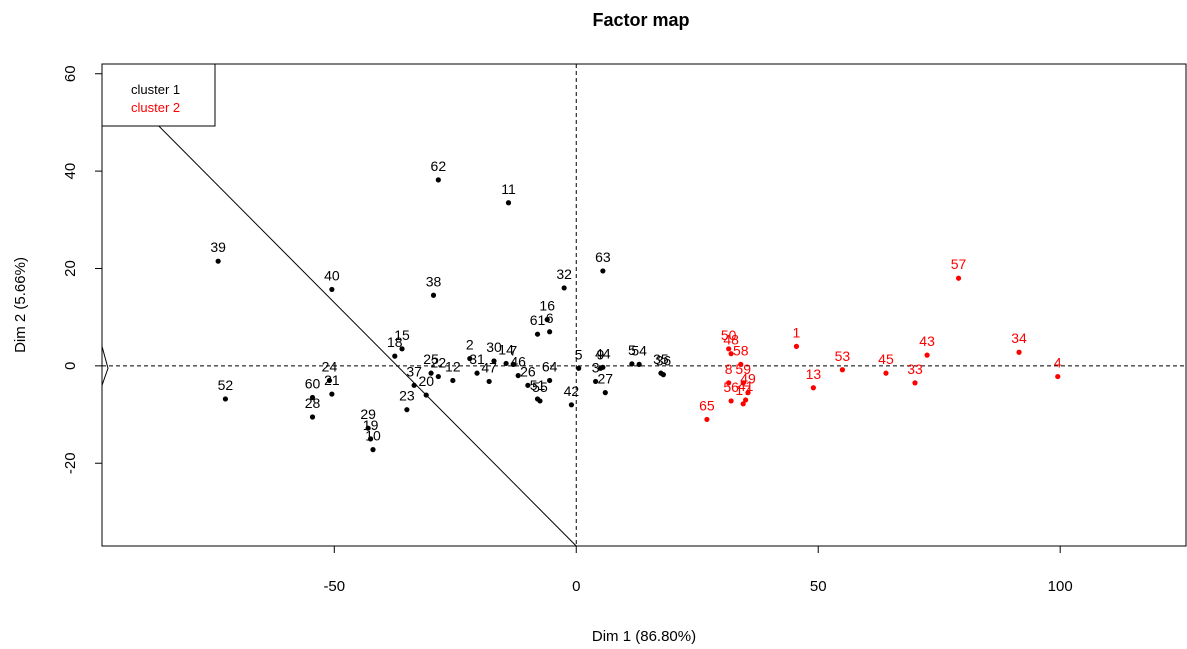  I want to click on point-40: 40, so click(332, 280).